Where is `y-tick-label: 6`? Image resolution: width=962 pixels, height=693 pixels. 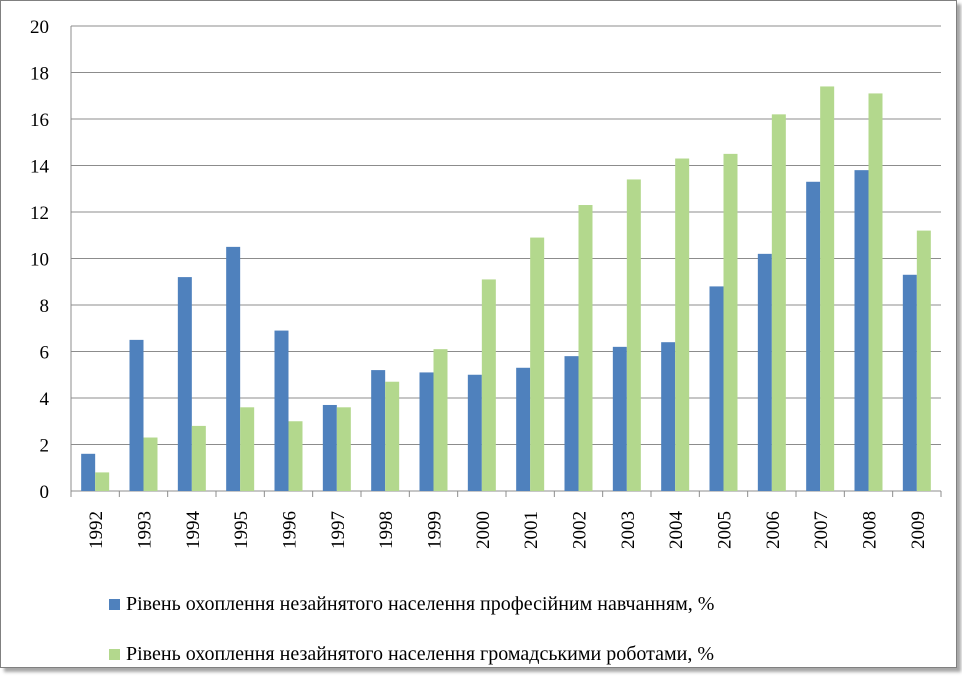 y-tick-label: 6 is located at coordinates (45, 353).